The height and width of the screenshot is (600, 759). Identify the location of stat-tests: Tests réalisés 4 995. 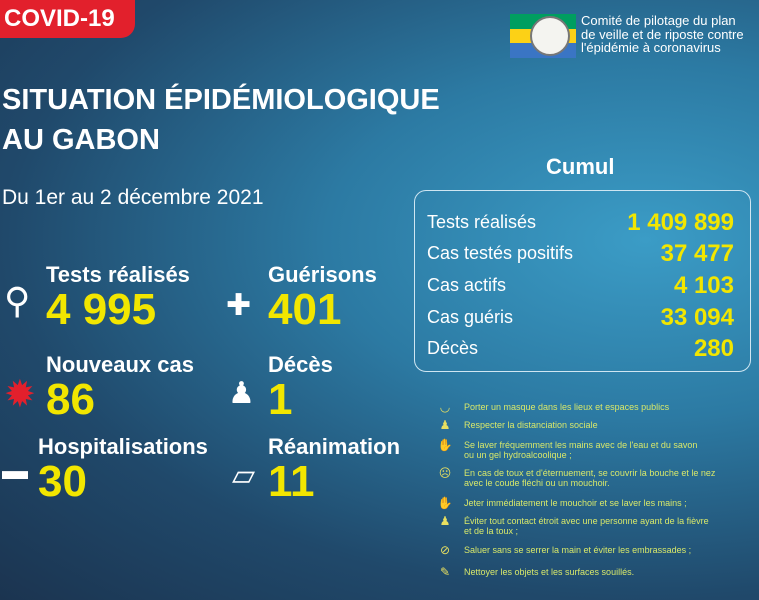
(118, 297).